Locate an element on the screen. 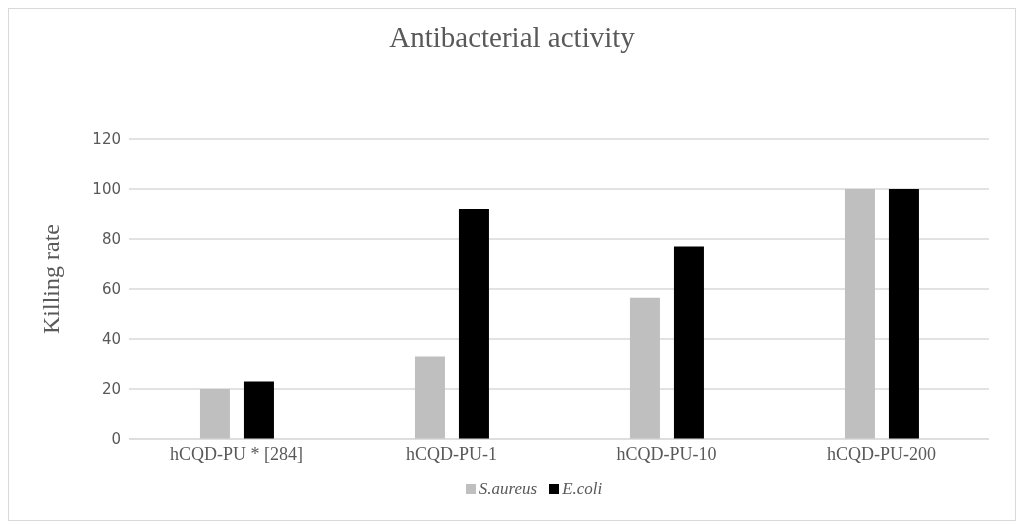 Image resolution: width=1026 pixels, height=531 pixels. y-tick-label: 60 is located at coordinates (111, 289).